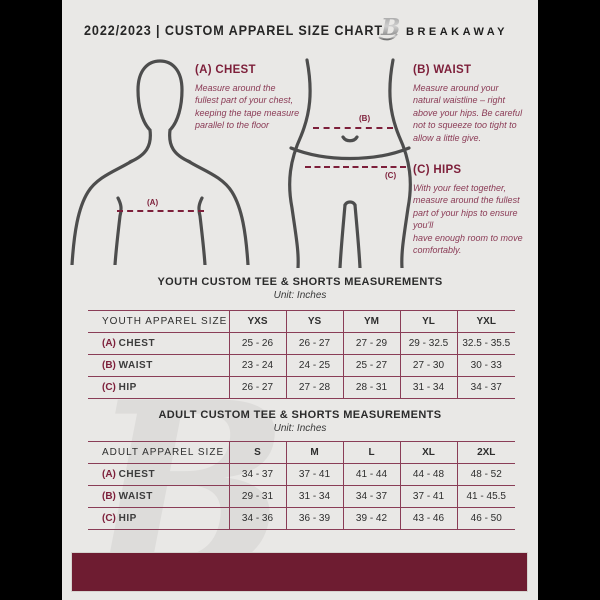  Describe the element at coordinates (353, 128) in the screenshot. I see `waist-measure-line` at that location.